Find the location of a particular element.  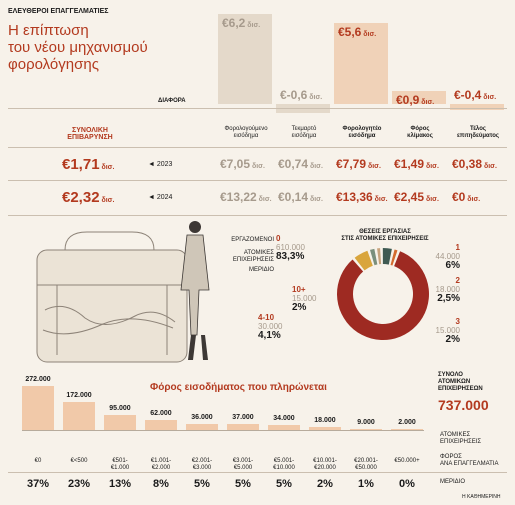

row-cell: €0,14 δισ. is located at coordinates (300, 197).